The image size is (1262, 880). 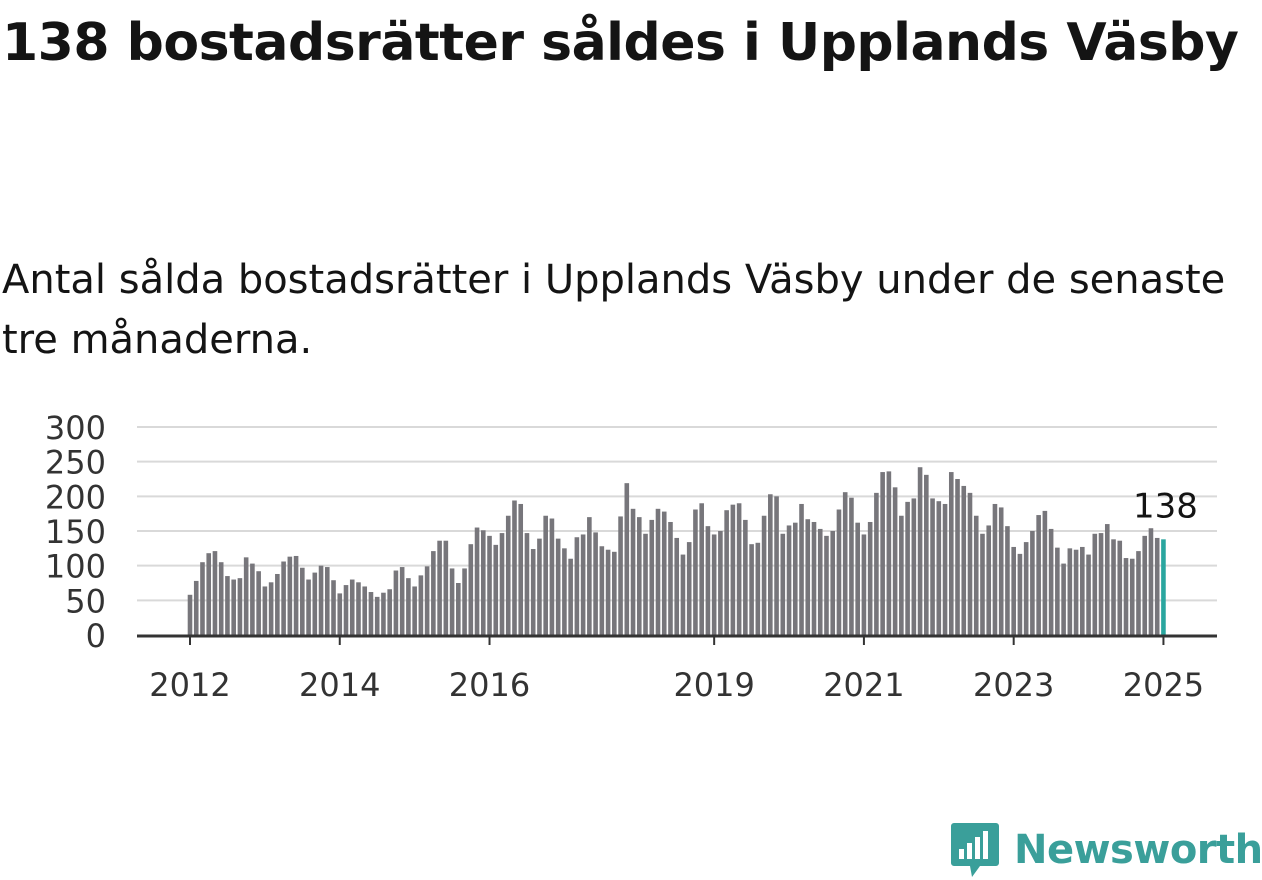 What do you see at coordinates (75, 428) in the screenshot?
I see `y-tick-label: 300` at bounding box center [75, 428].